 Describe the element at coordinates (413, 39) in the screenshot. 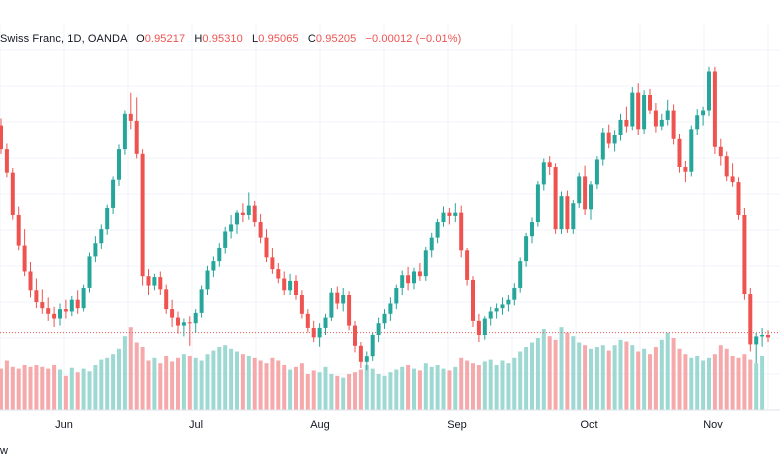

I see `change-value: −0.00012 (−0.01%)` at that location.